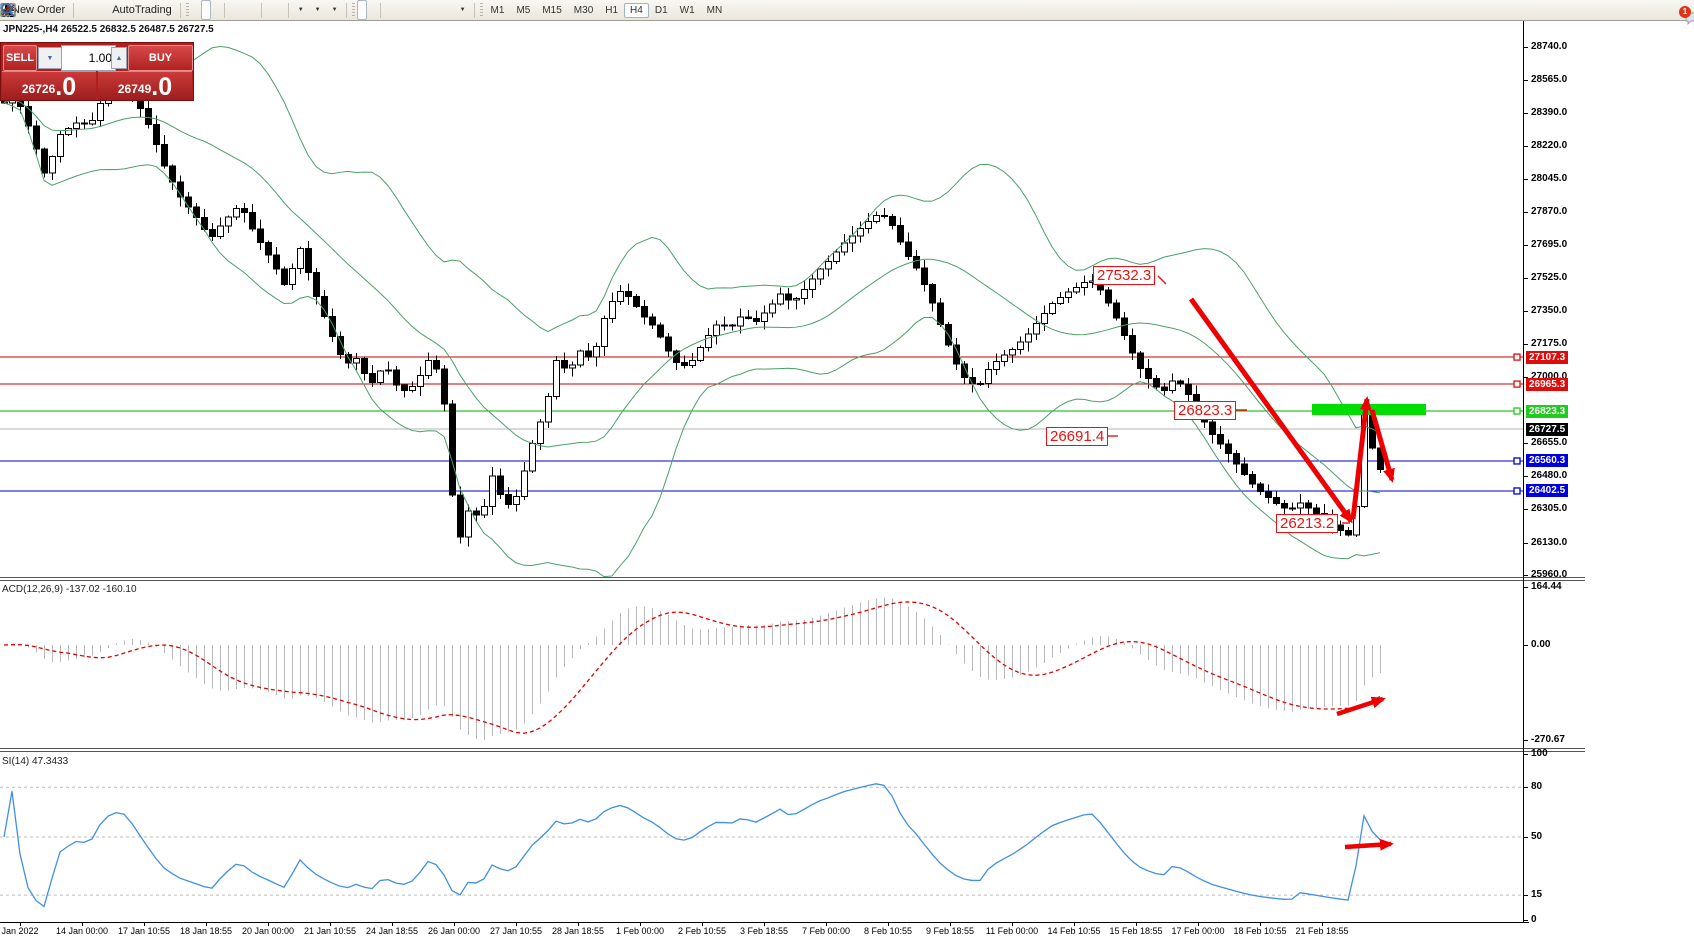  Describe the element at coordinates (1205, 410) in the screenshot. I see `callout-26823.3: 26823.3` at that location.